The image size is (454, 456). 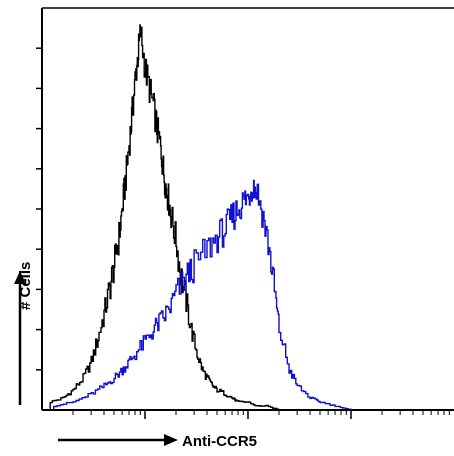 What do you see at coordinates (118, 440) in the screenshot?
I see `x-axis-arrow` at bounding box center [118, 440].